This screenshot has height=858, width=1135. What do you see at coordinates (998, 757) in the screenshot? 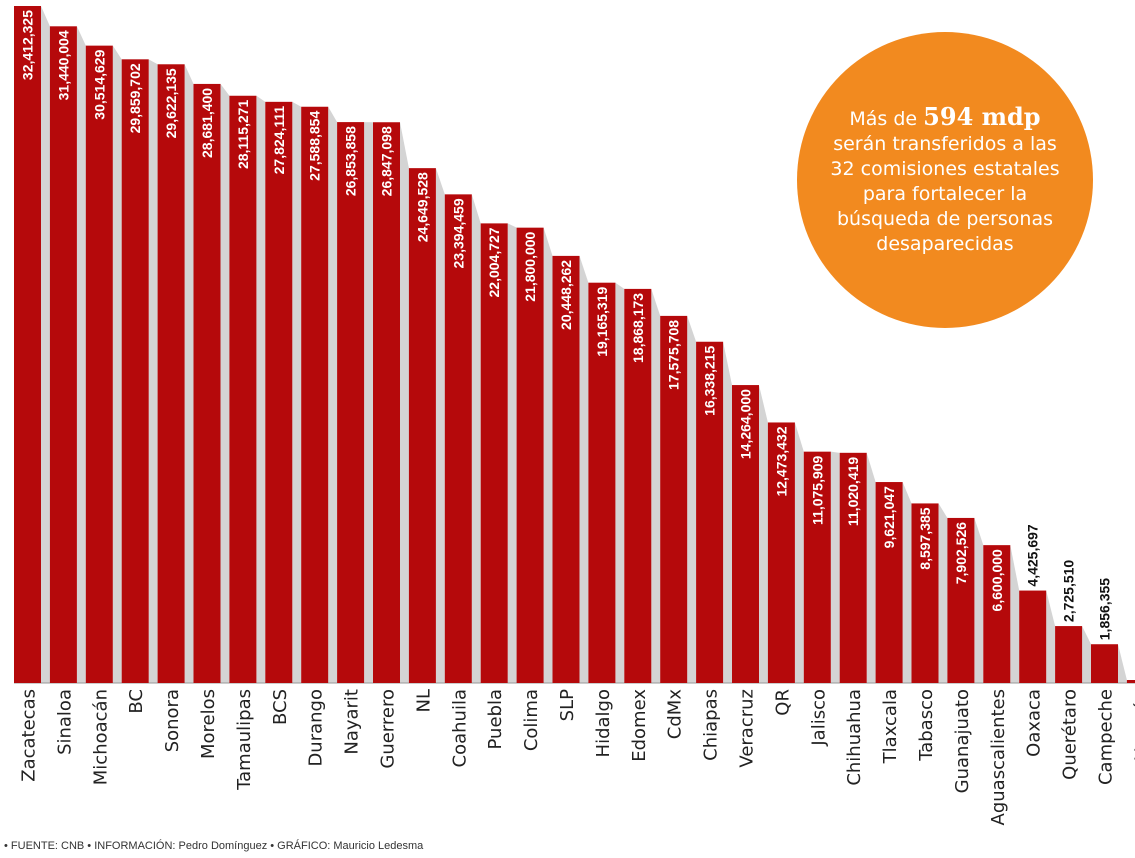
I see `category-label: Aguascalientes` at bounding box center [998, 757].